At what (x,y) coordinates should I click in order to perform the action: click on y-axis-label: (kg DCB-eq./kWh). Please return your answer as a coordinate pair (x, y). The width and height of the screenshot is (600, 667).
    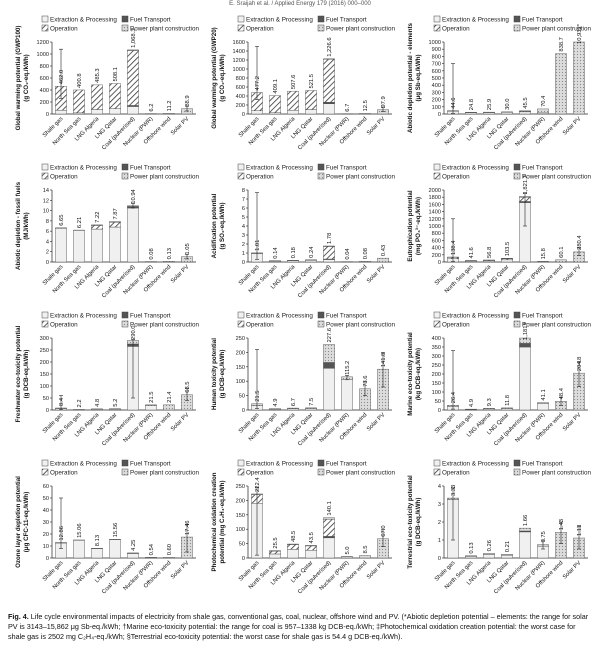
    Looking at the image, I should click on (418, 374).